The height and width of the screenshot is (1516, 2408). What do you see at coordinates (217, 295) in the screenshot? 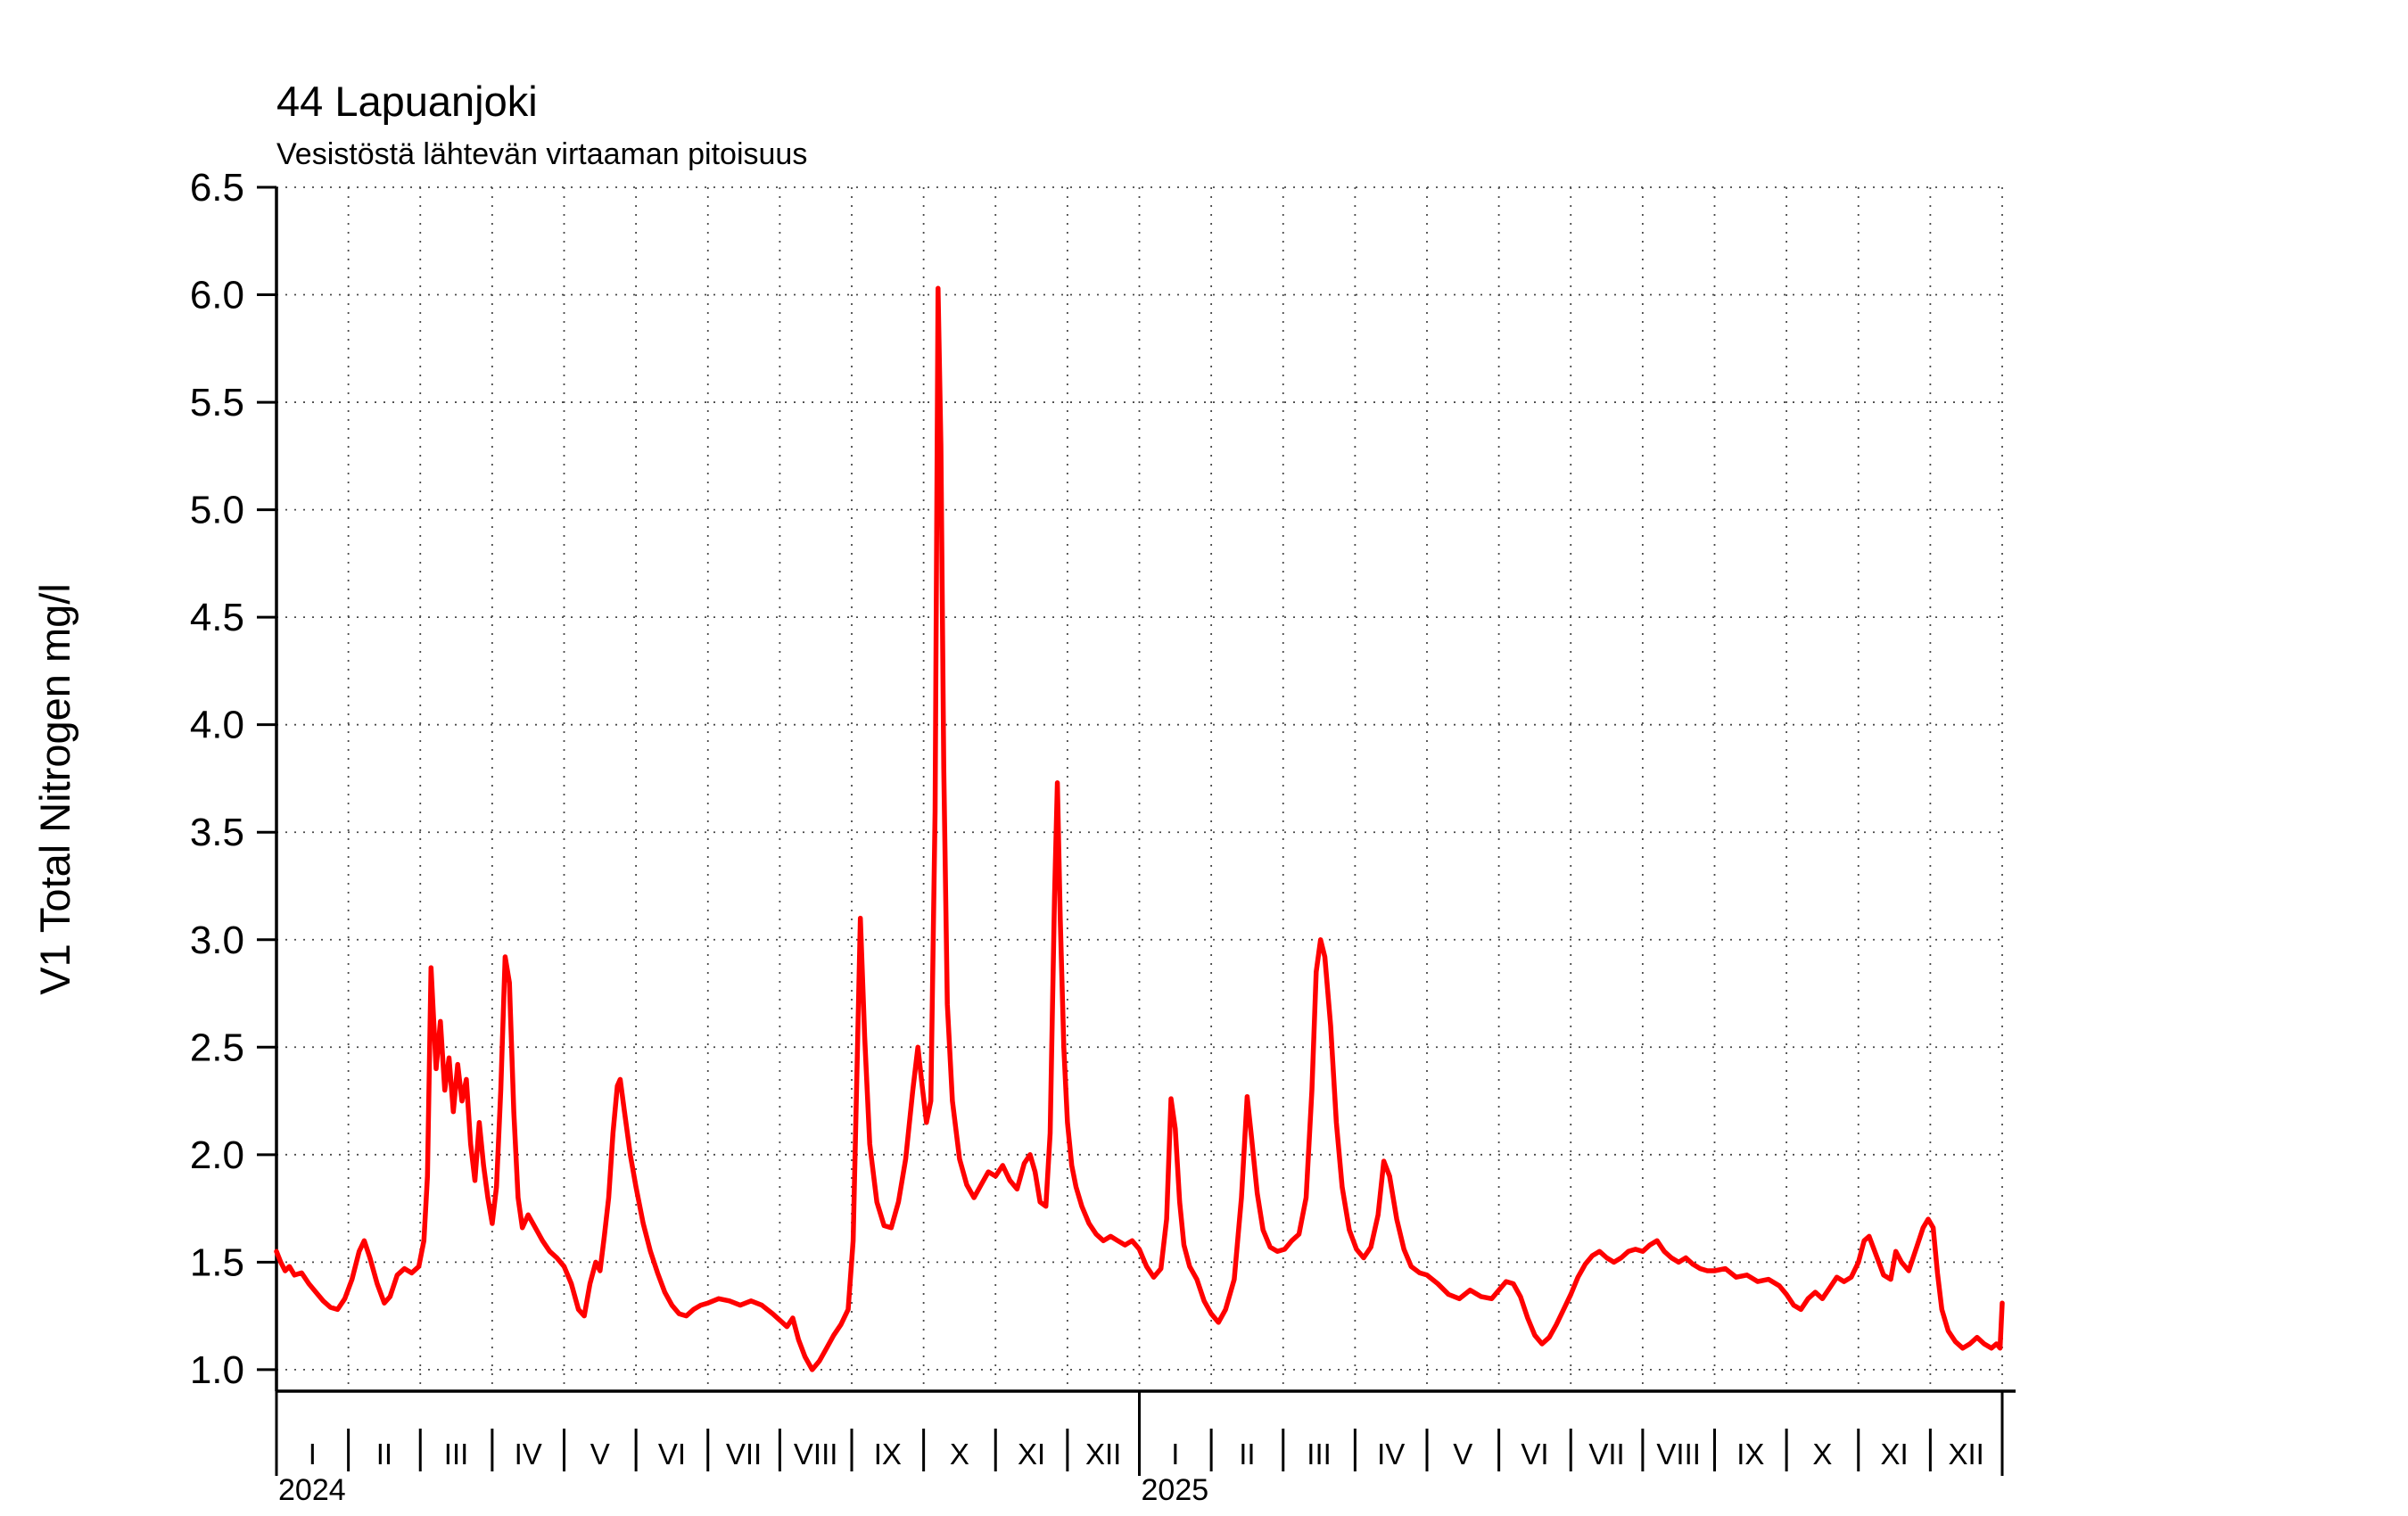
I see `y-tick-label: 6.0` at bounding box center [217, 295].